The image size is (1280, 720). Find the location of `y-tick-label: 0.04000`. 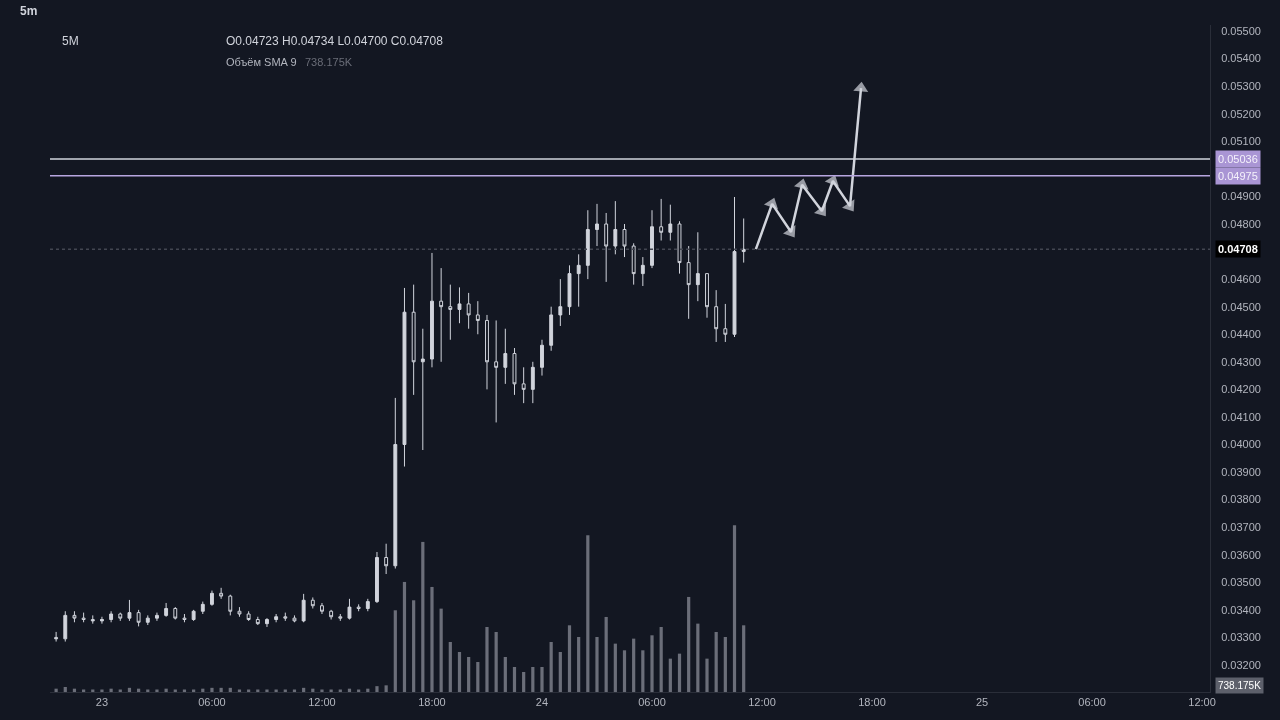

y-tick-label: 0.04000 is located at coordinates (1241, 444).